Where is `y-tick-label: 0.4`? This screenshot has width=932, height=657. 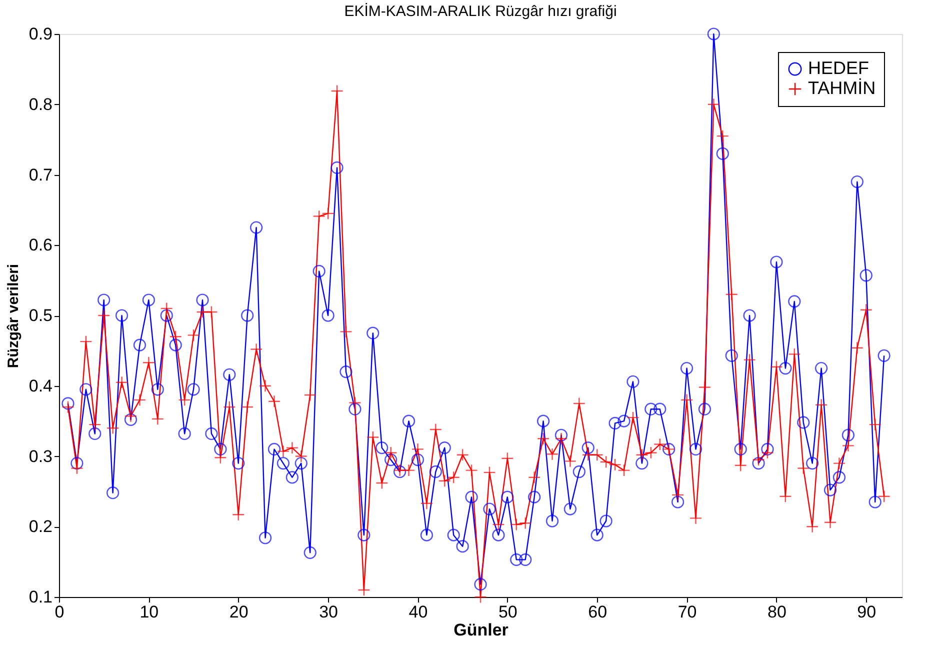
y-tick-label: 0.4 is located at coordinates (40, 386).